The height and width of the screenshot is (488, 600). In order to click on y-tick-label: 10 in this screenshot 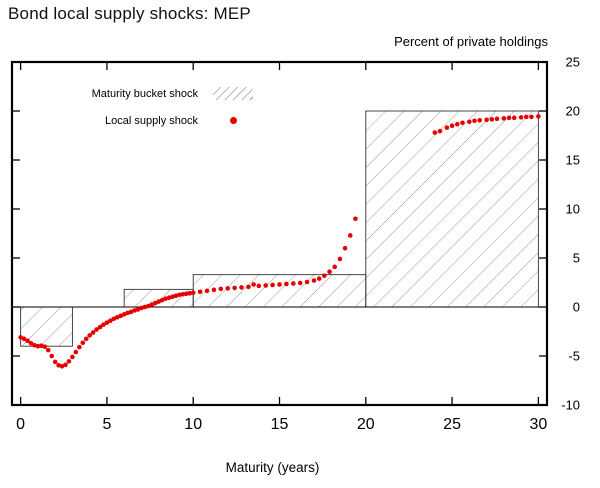, I will do `click(573, 209)`.